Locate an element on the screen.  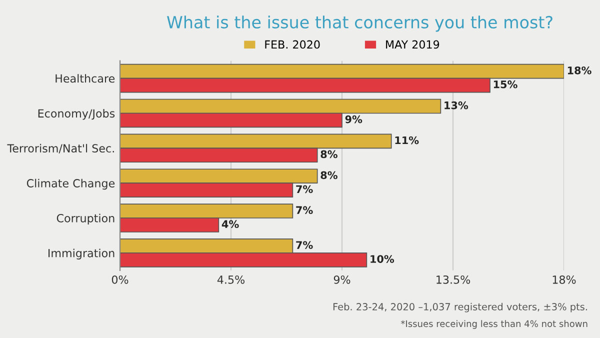
text: Feb. 23-24, 2020 –1,037 registered voters, ±3% pts. is located at coordinates (460, 307).